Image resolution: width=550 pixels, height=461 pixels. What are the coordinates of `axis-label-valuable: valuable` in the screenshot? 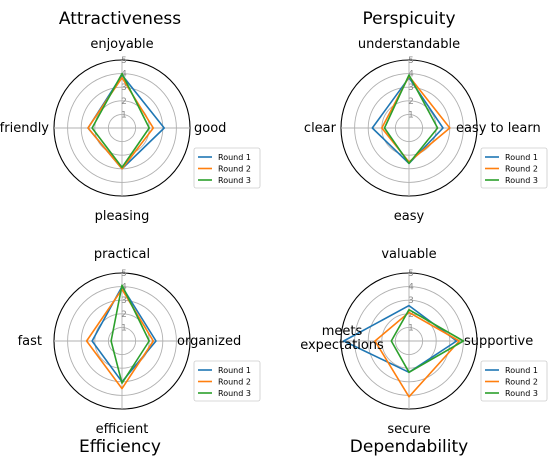 It's located at (408, 254).